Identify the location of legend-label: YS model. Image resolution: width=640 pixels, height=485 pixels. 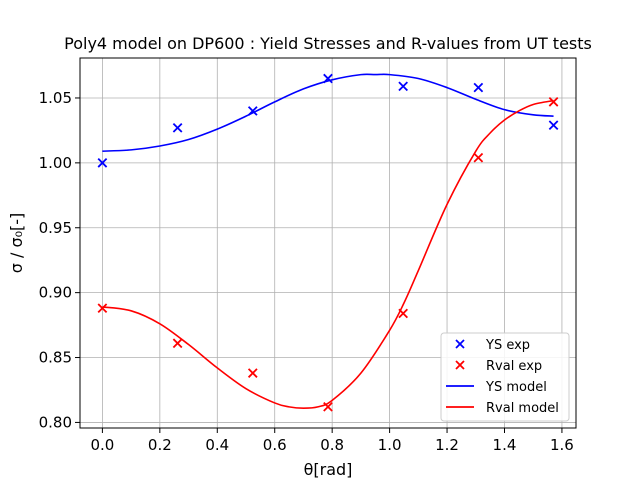
(516, 387).